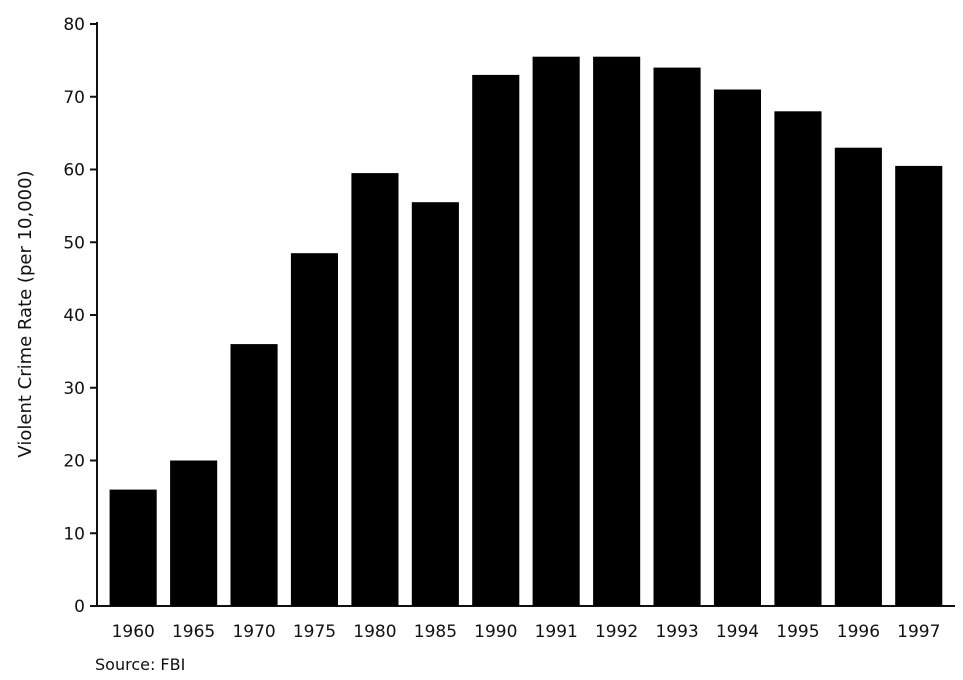 This screenshot has width=963, height=680. What do you see at coordinates (79, 607) in the screenshot?
I see `y-tick-label: 0` at bounding box center [79, 607].